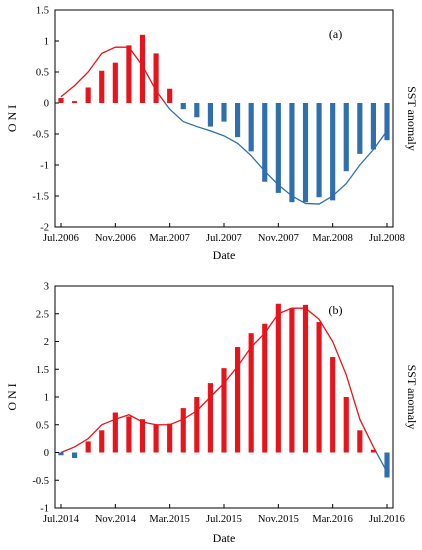 This screenshot has height=550, width=422. I want to click on panel-label: (b), so click(336, 310).